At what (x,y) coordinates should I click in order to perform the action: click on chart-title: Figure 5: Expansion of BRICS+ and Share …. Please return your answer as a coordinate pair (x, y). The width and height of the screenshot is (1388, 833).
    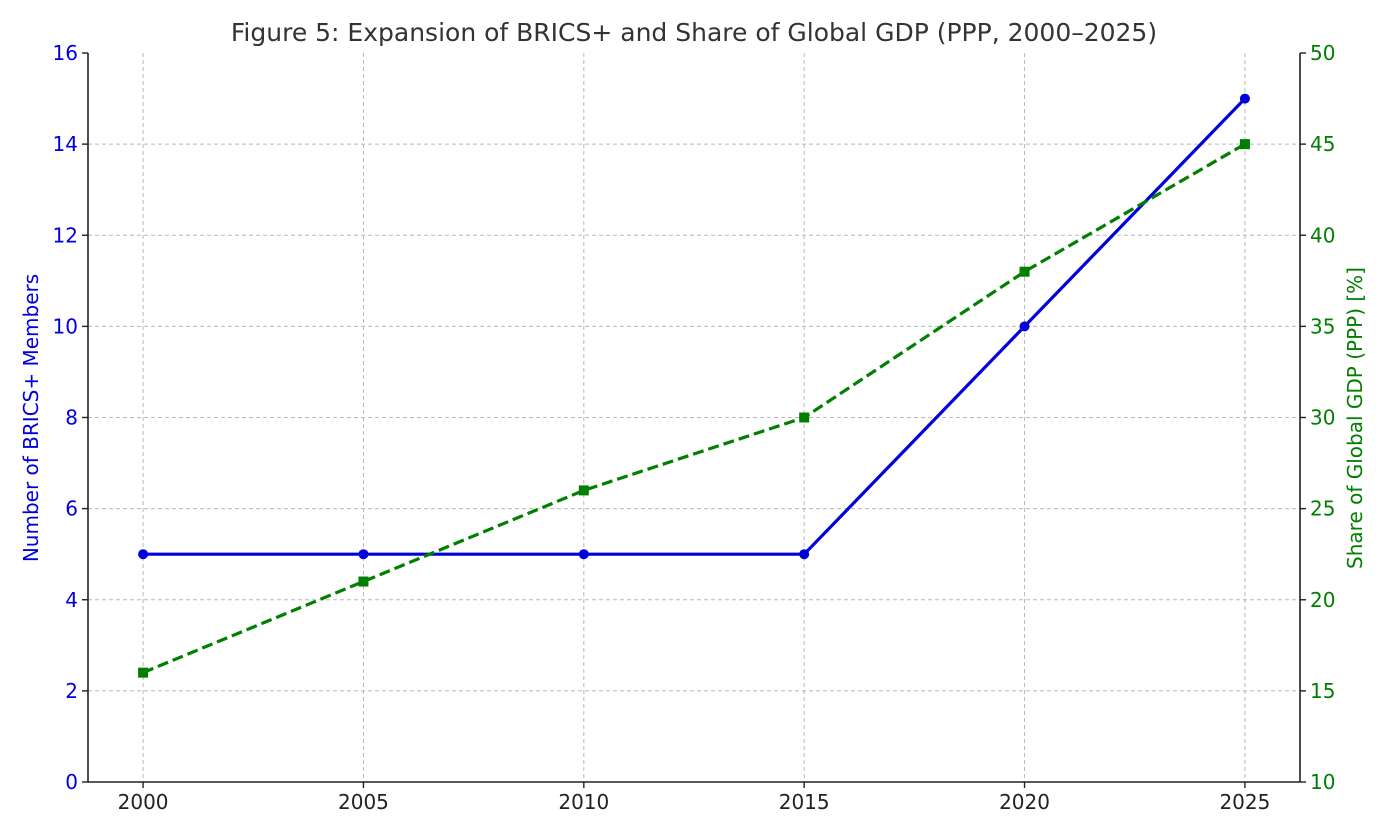
    Looking at the image, I should click on (694, 32).